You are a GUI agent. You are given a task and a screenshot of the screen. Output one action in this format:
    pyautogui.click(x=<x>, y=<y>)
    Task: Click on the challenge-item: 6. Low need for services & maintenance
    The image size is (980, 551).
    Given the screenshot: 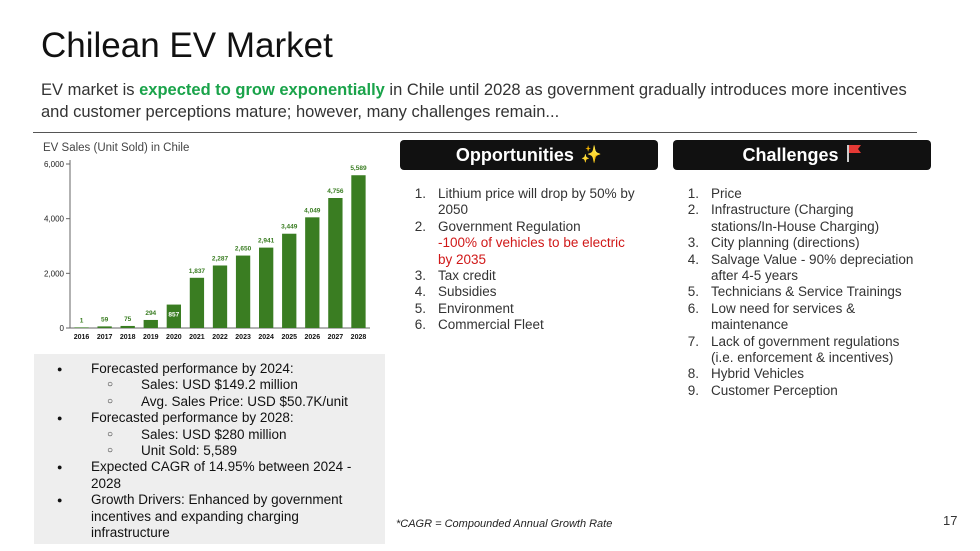 What is the action you would take?
    pyautogui.click(x=798, y=317)
    